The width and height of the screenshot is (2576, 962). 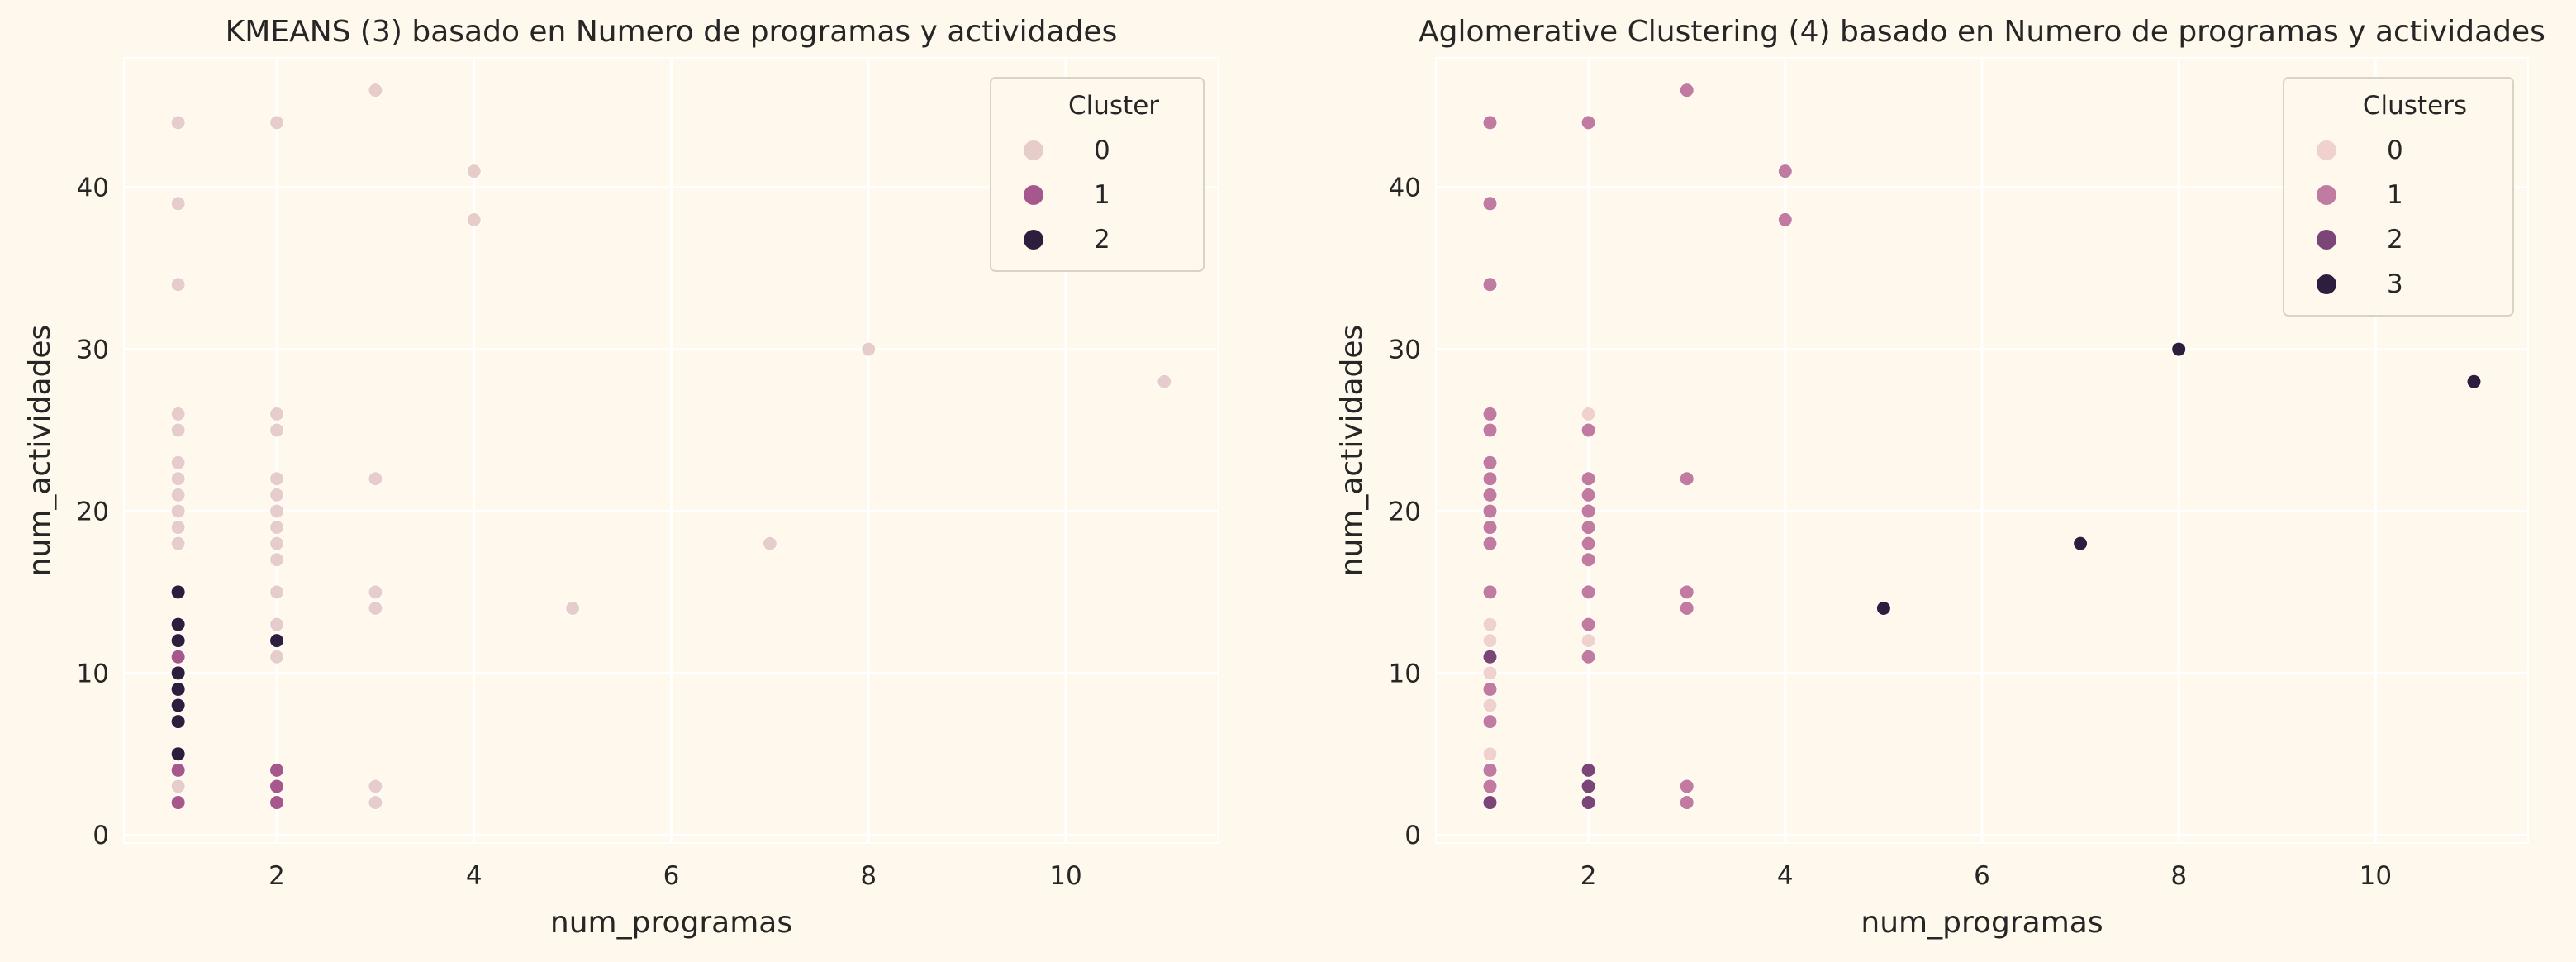 I want to click on x-tick-label: 10, so click(x=1065, y=876).